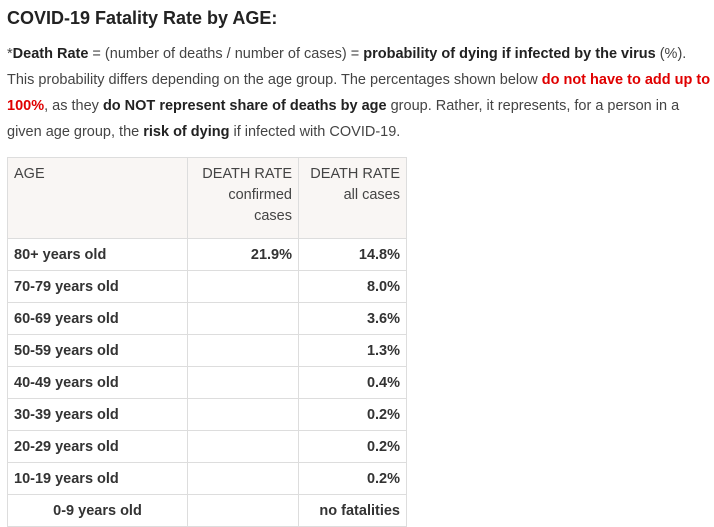  Describe the element at coordinates (352, 254) in the screenshot. I see `all-rate-cell: 14.8%` at that location.